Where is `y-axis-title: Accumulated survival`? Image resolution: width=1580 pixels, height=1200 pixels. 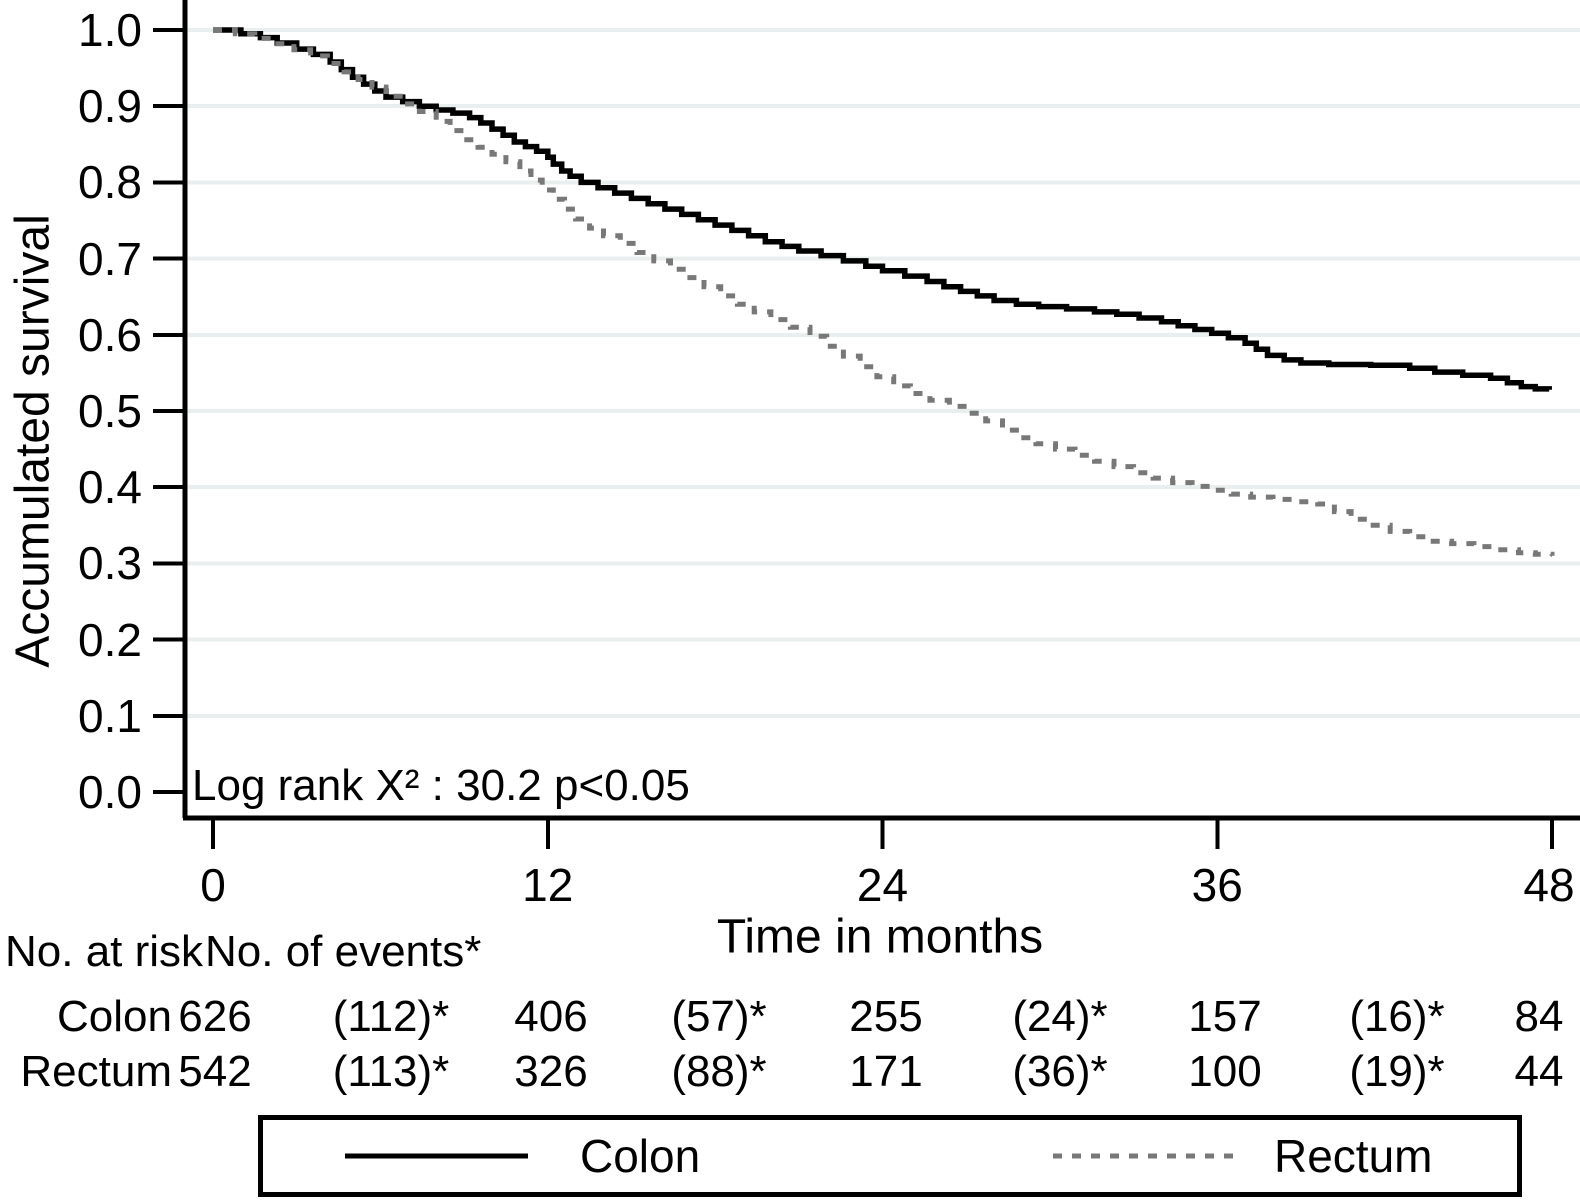
y-axis-title: Accumulated survival is located at coordinates (33, 441).